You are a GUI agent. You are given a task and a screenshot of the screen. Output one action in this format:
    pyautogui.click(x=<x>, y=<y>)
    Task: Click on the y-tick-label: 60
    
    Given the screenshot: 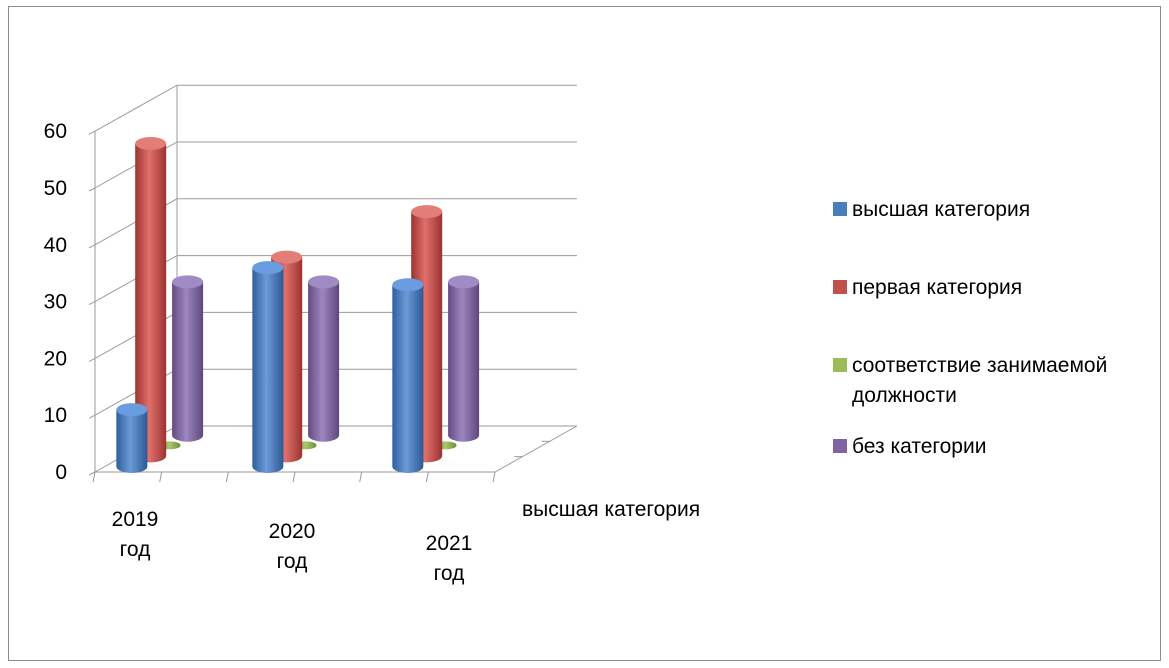 What is the action you would take?
    pyautogui.click(x=55, y=131)
    